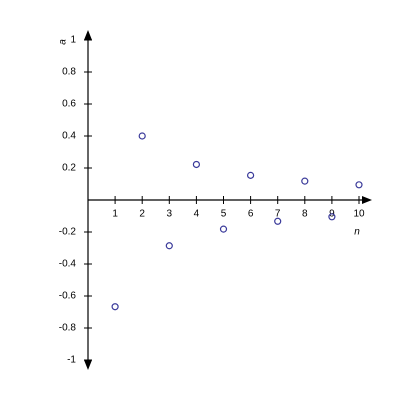 This screenshot has width=400, height=400. What do you see at coordinates (68, 232) in the screenshot?
I see `y-tick-label: -0.2` at bounding box center [68, 232].